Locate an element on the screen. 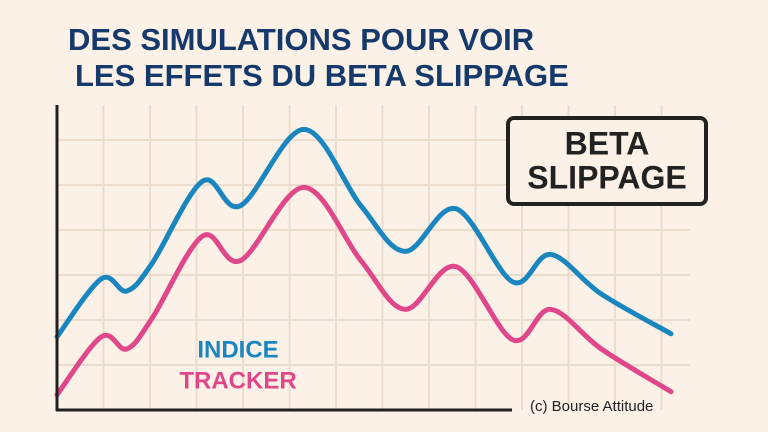 This screenshot has width=768, height=432. annotation-box is located at coordinates (607, 161).